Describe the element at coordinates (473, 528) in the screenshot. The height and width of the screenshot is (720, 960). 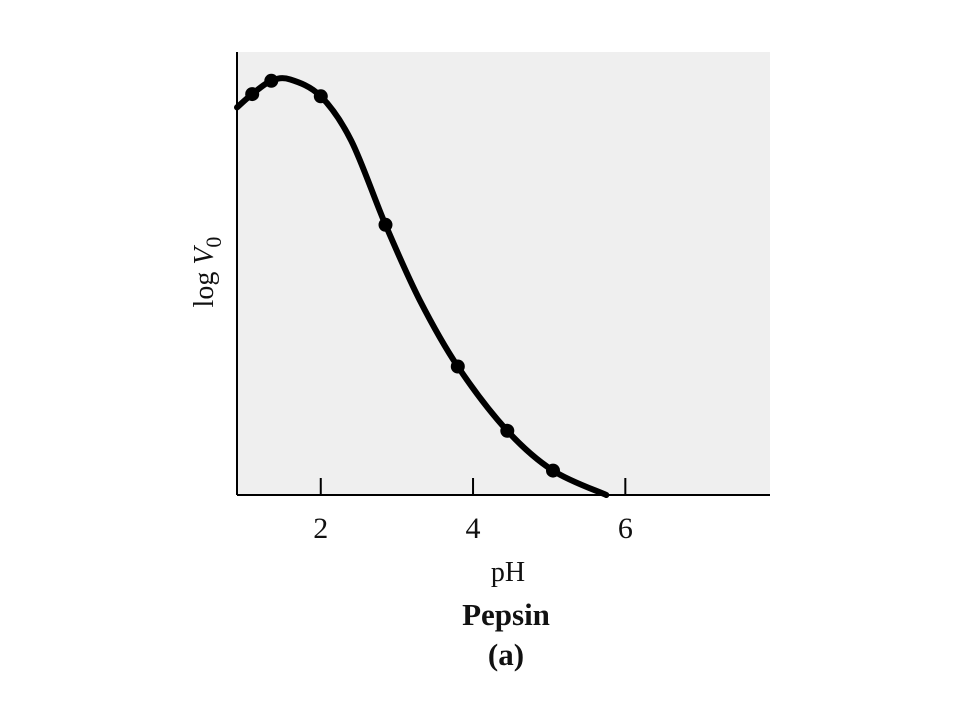
I see `x-tick-label-4: 4` at that location.